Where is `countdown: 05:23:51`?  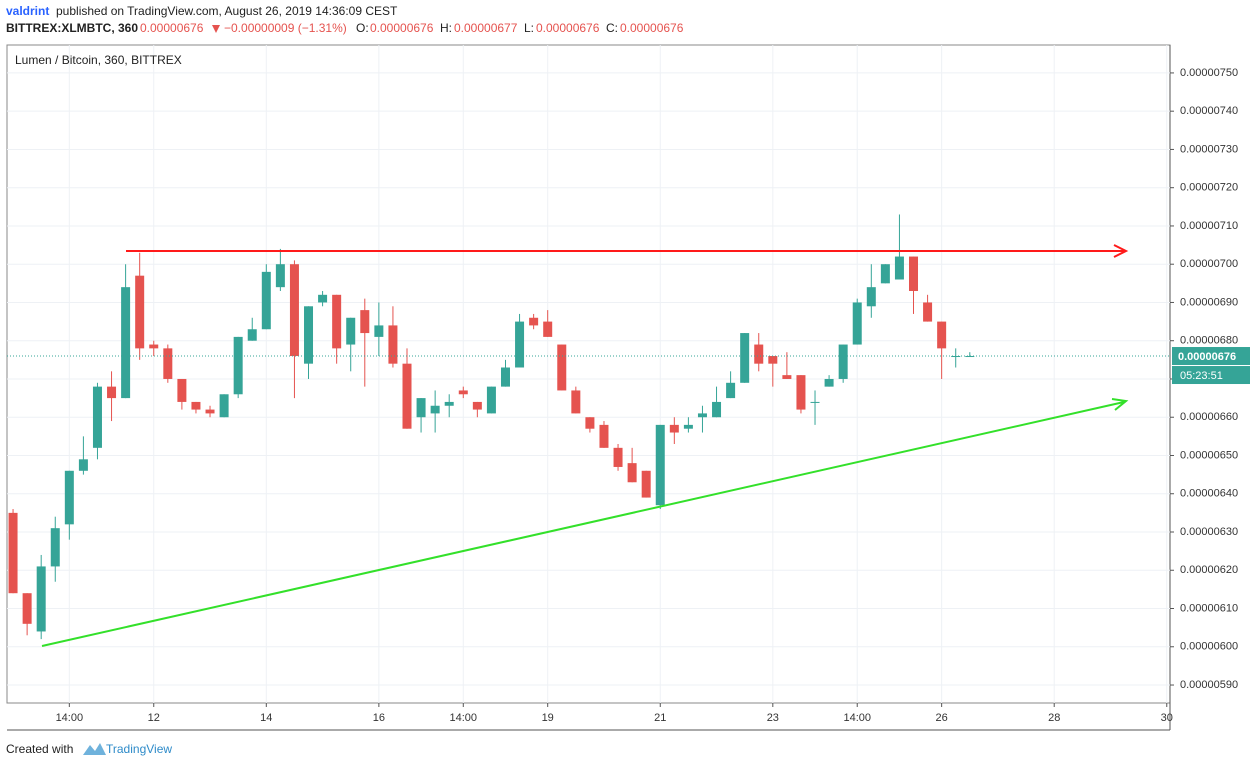
countdown: 05:23:51 is located at coordinates (1201, 376).